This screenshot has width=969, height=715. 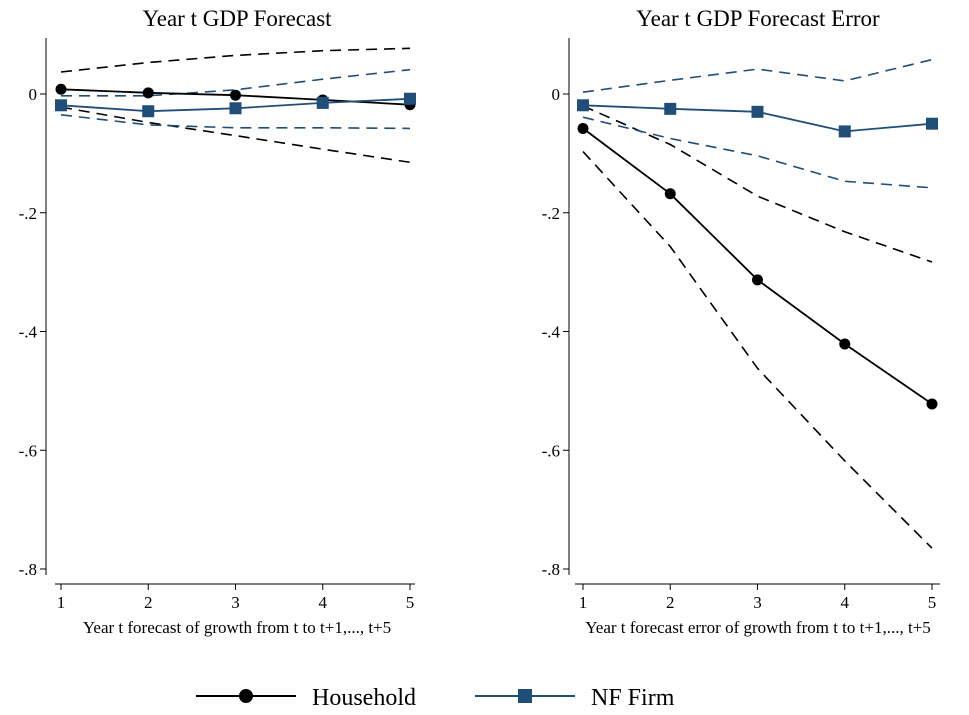 I want to click on right-y-tick-label: -.6, so click(x=551, y=450).